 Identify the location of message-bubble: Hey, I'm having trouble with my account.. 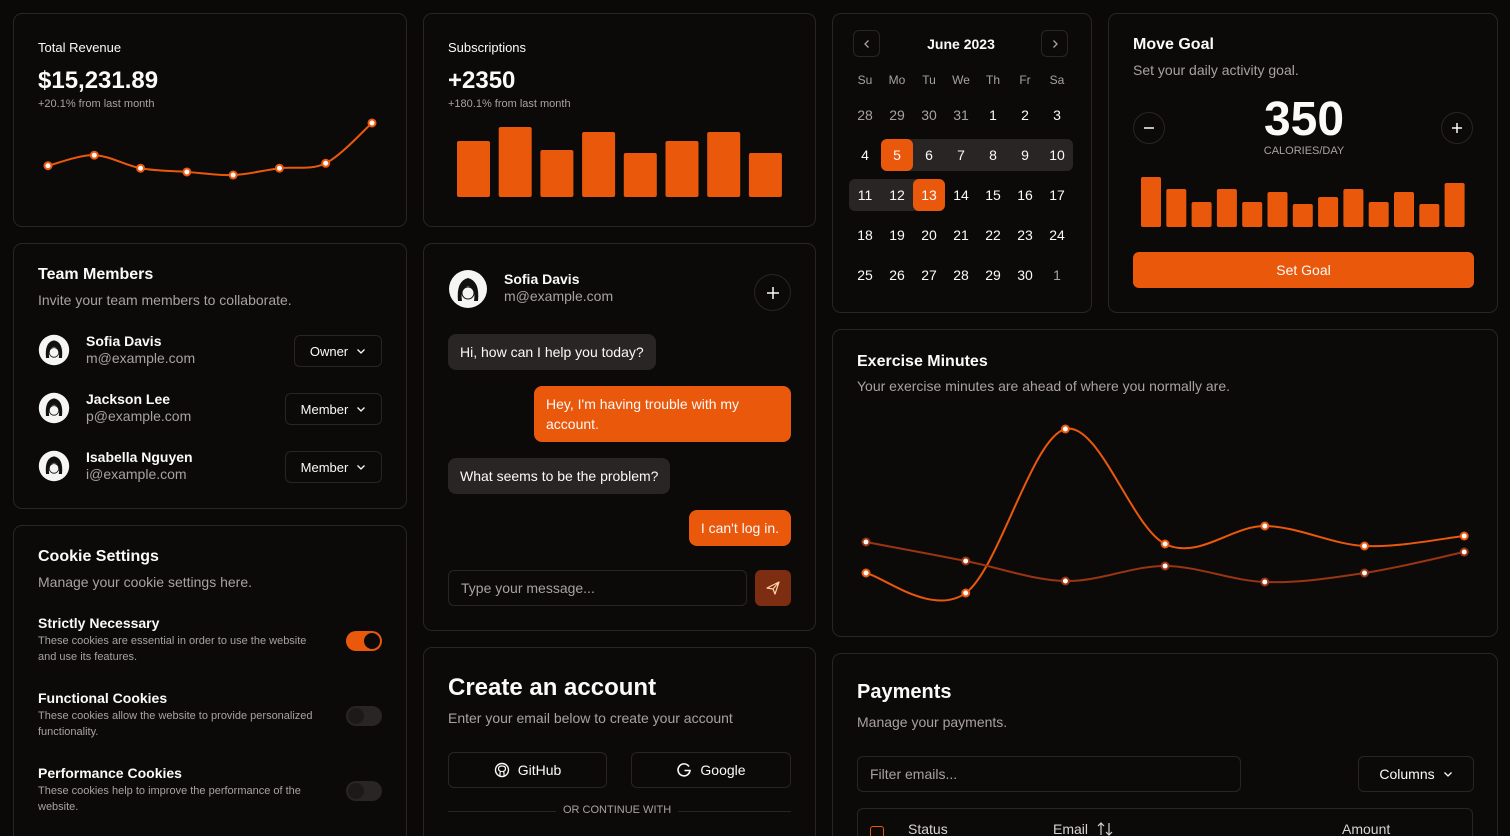
(662, 414).